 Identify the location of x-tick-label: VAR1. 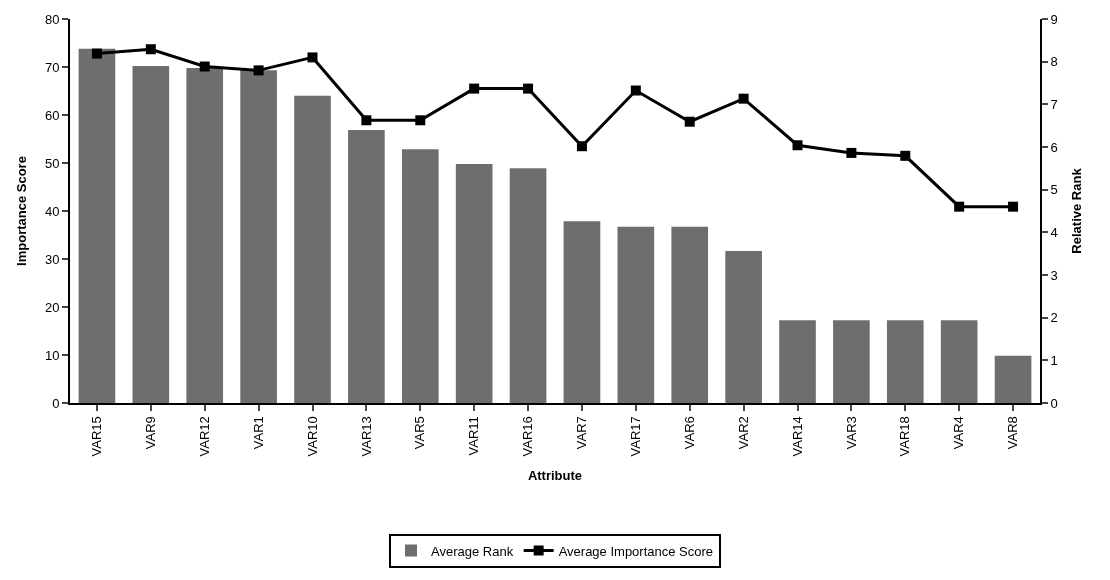
(258, 433).